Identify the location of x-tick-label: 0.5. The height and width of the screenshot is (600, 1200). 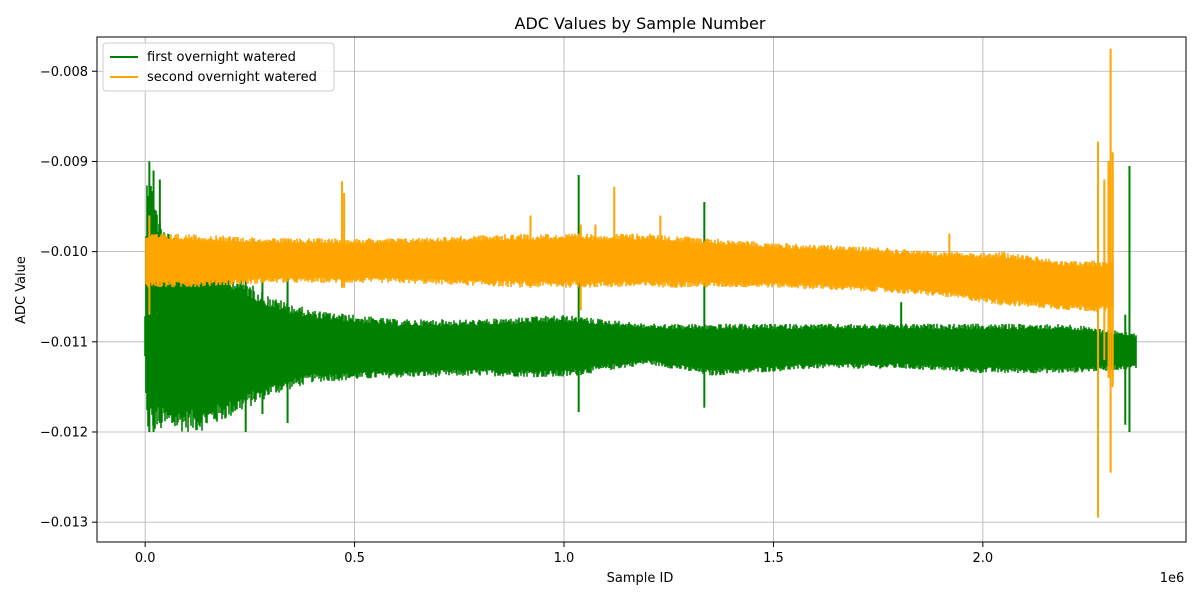
(354, 558).